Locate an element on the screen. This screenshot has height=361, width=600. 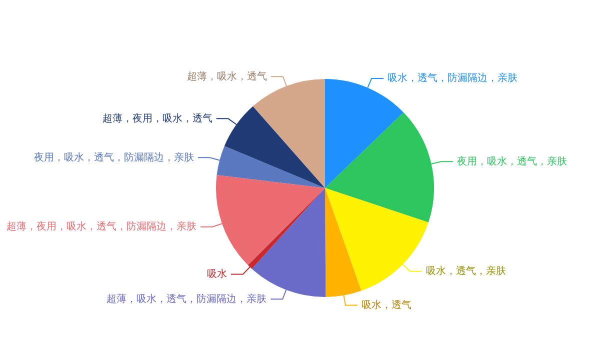
slice-label: 超薄，吸水，透气，防漏隔边，亲肤 is located at coordinates (186, 298).